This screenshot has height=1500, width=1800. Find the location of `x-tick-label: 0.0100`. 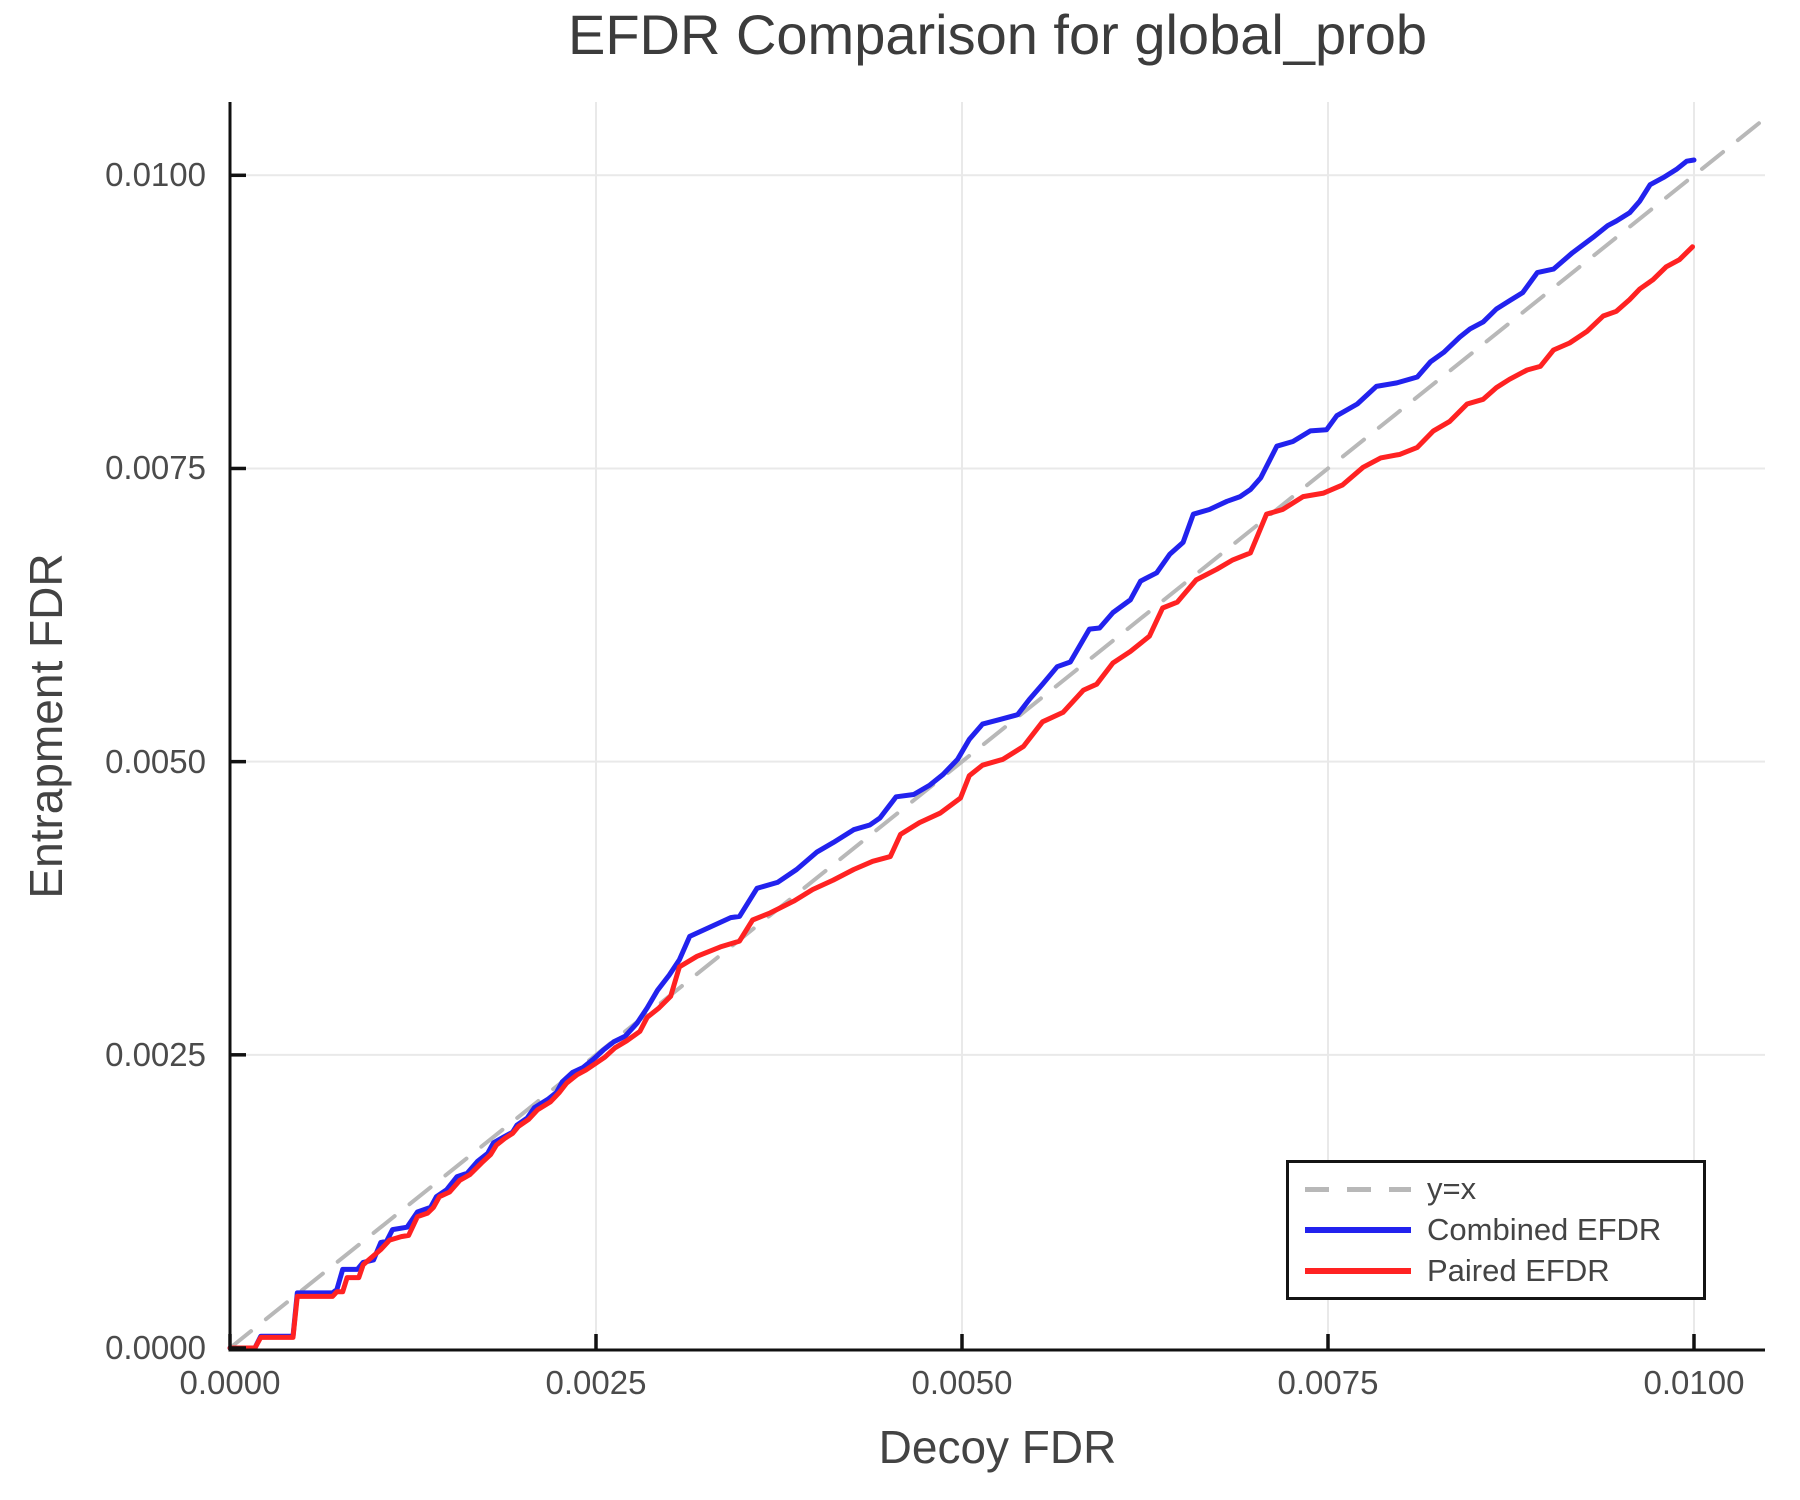

x-tick-label: 0.0100 is located at coordinates (1694, 1382).